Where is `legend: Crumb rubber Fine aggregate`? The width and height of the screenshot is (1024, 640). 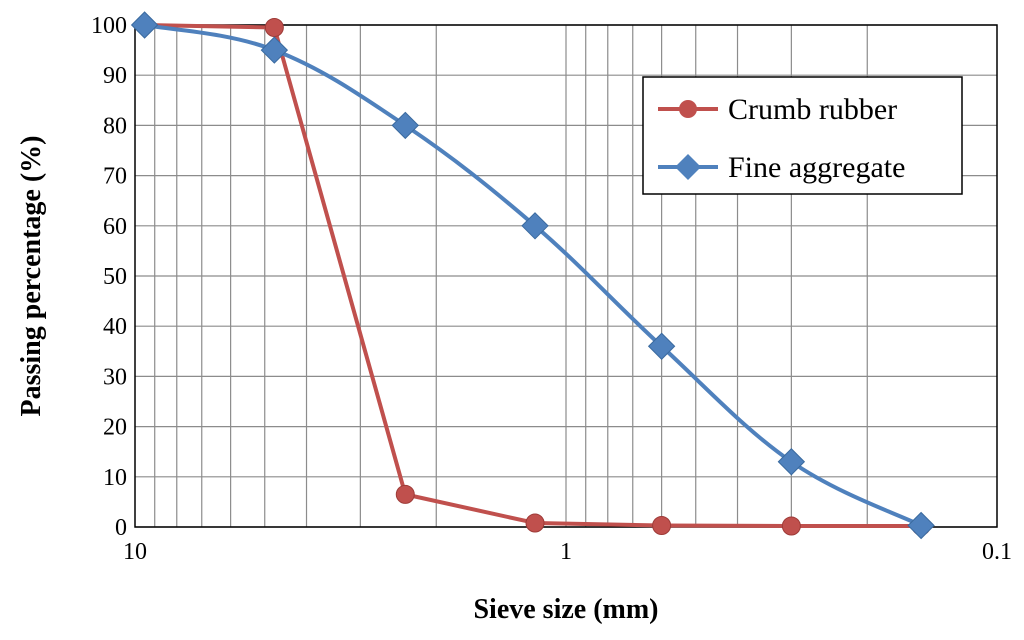
legend: Crumb rubber Fine aggregate is located at coordinates (802, 135).